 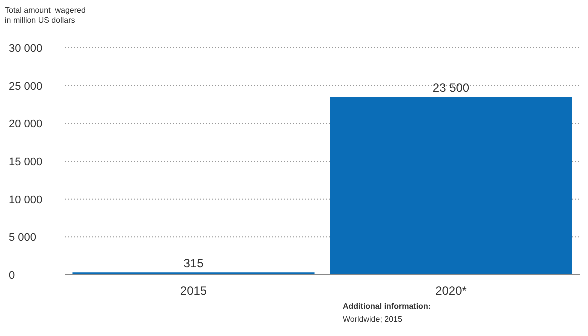 What do you see at coordinates (194, 263) in the screenshot?
I see `data-label: 315` at bounding box center [194, 263].